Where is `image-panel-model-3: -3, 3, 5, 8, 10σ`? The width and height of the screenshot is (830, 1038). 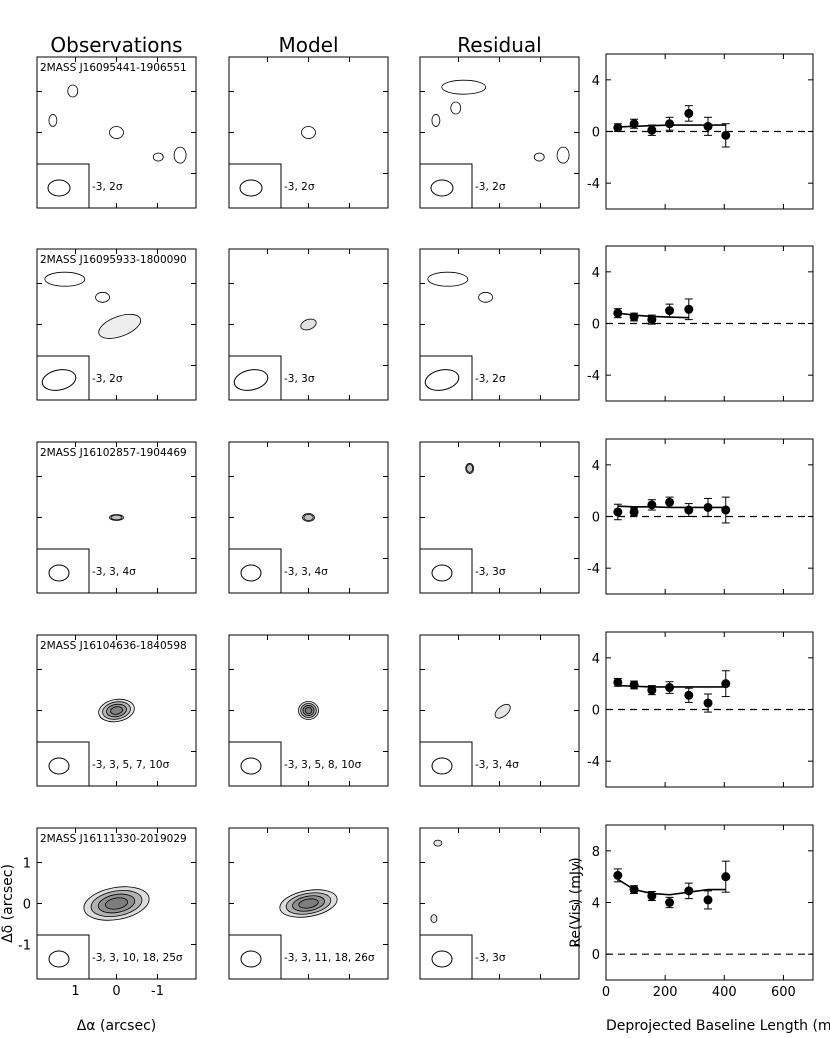
image-panel-model-3: -3, 3, 5, 8, 10σ is located at coordinates (308, 710).